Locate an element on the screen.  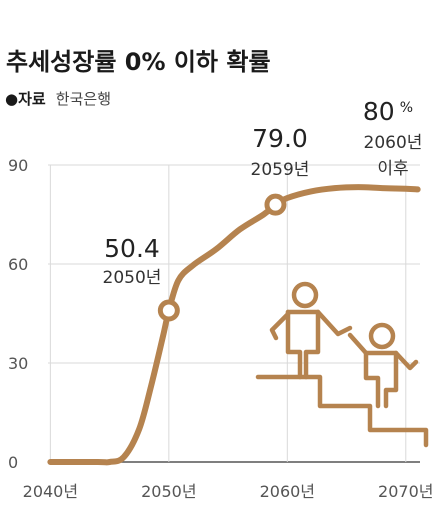
x-axis-ticks: 2040년 2050년 2060년 2070년 is located at coordinates (228, 491).